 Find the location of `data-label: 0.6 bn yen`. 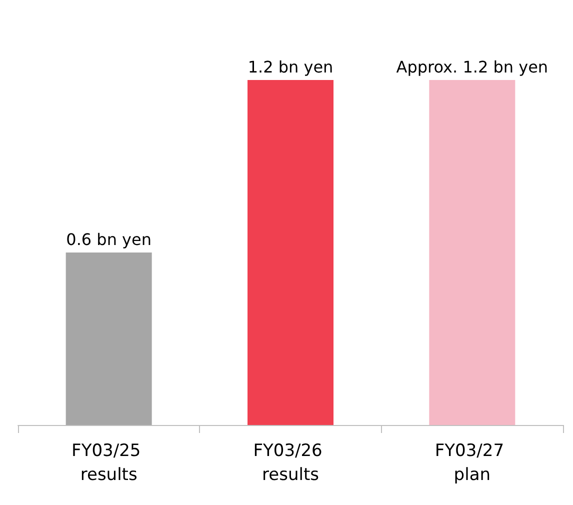

data-label: 0.6 bn yen is located at coordinates (109, 239).